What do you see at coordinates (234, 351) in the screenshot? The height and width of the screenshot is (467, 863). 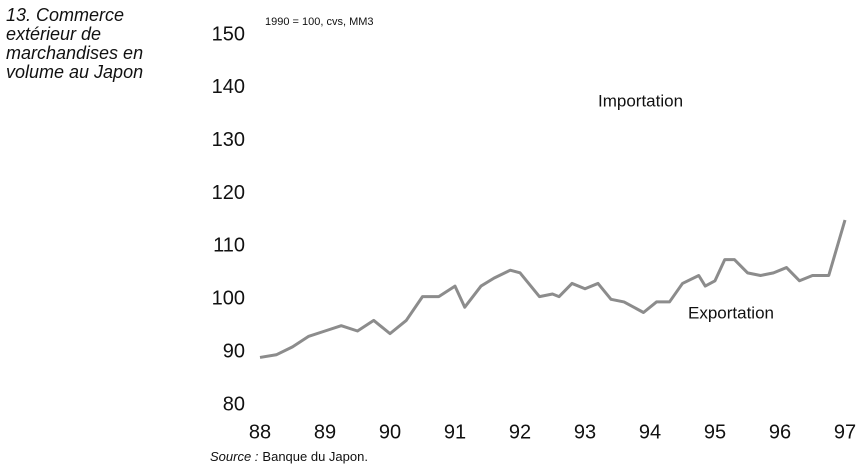 I see `y-tick-label: 90` at bounding box center [234, 351].